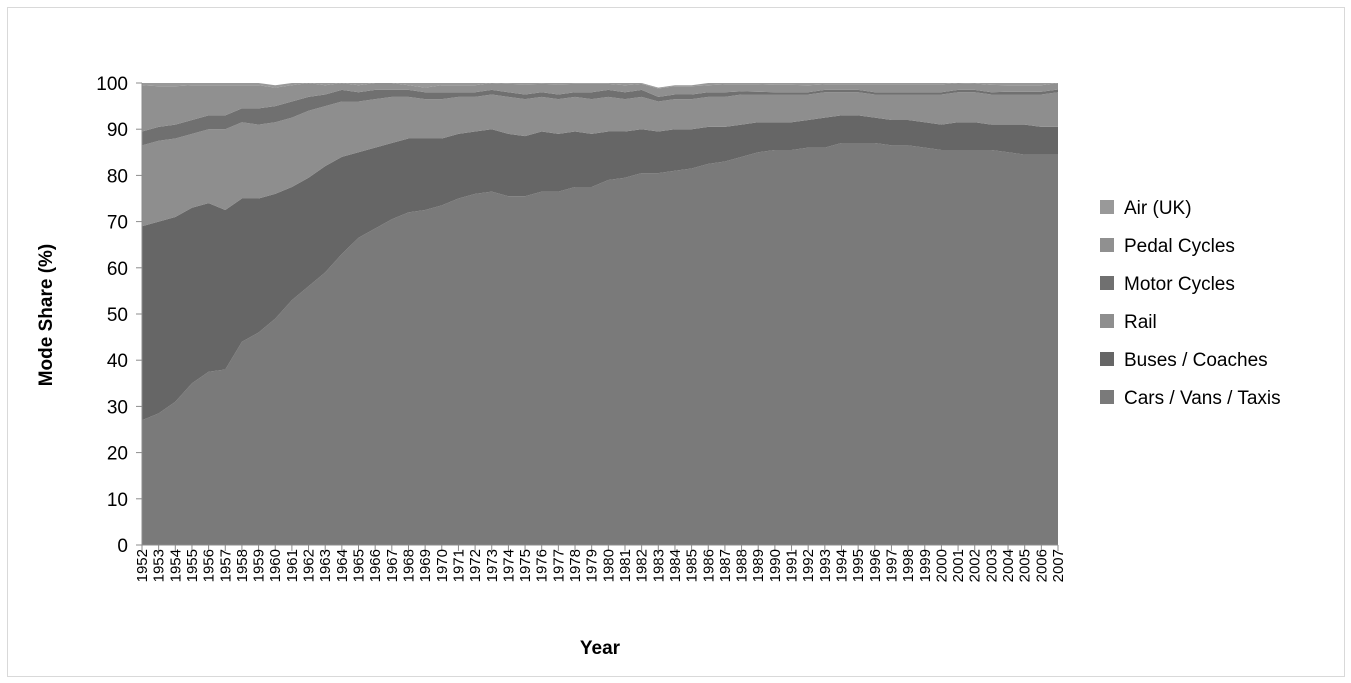 Image resolution: width=1351 pixels, height=683 pixels. Describe the element at coordinates (692, 565) in the screenshot. I see `x-tick-label: 1985` at that location.